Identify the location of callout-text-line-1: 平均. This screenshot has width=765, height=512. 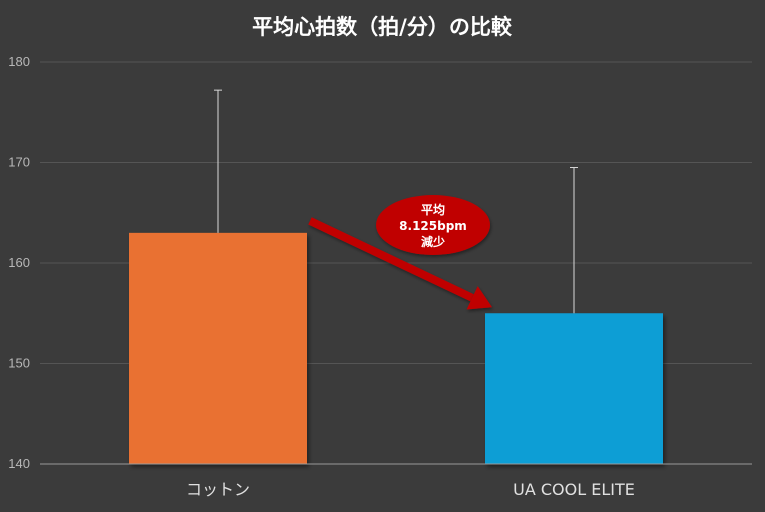
(433, 209).